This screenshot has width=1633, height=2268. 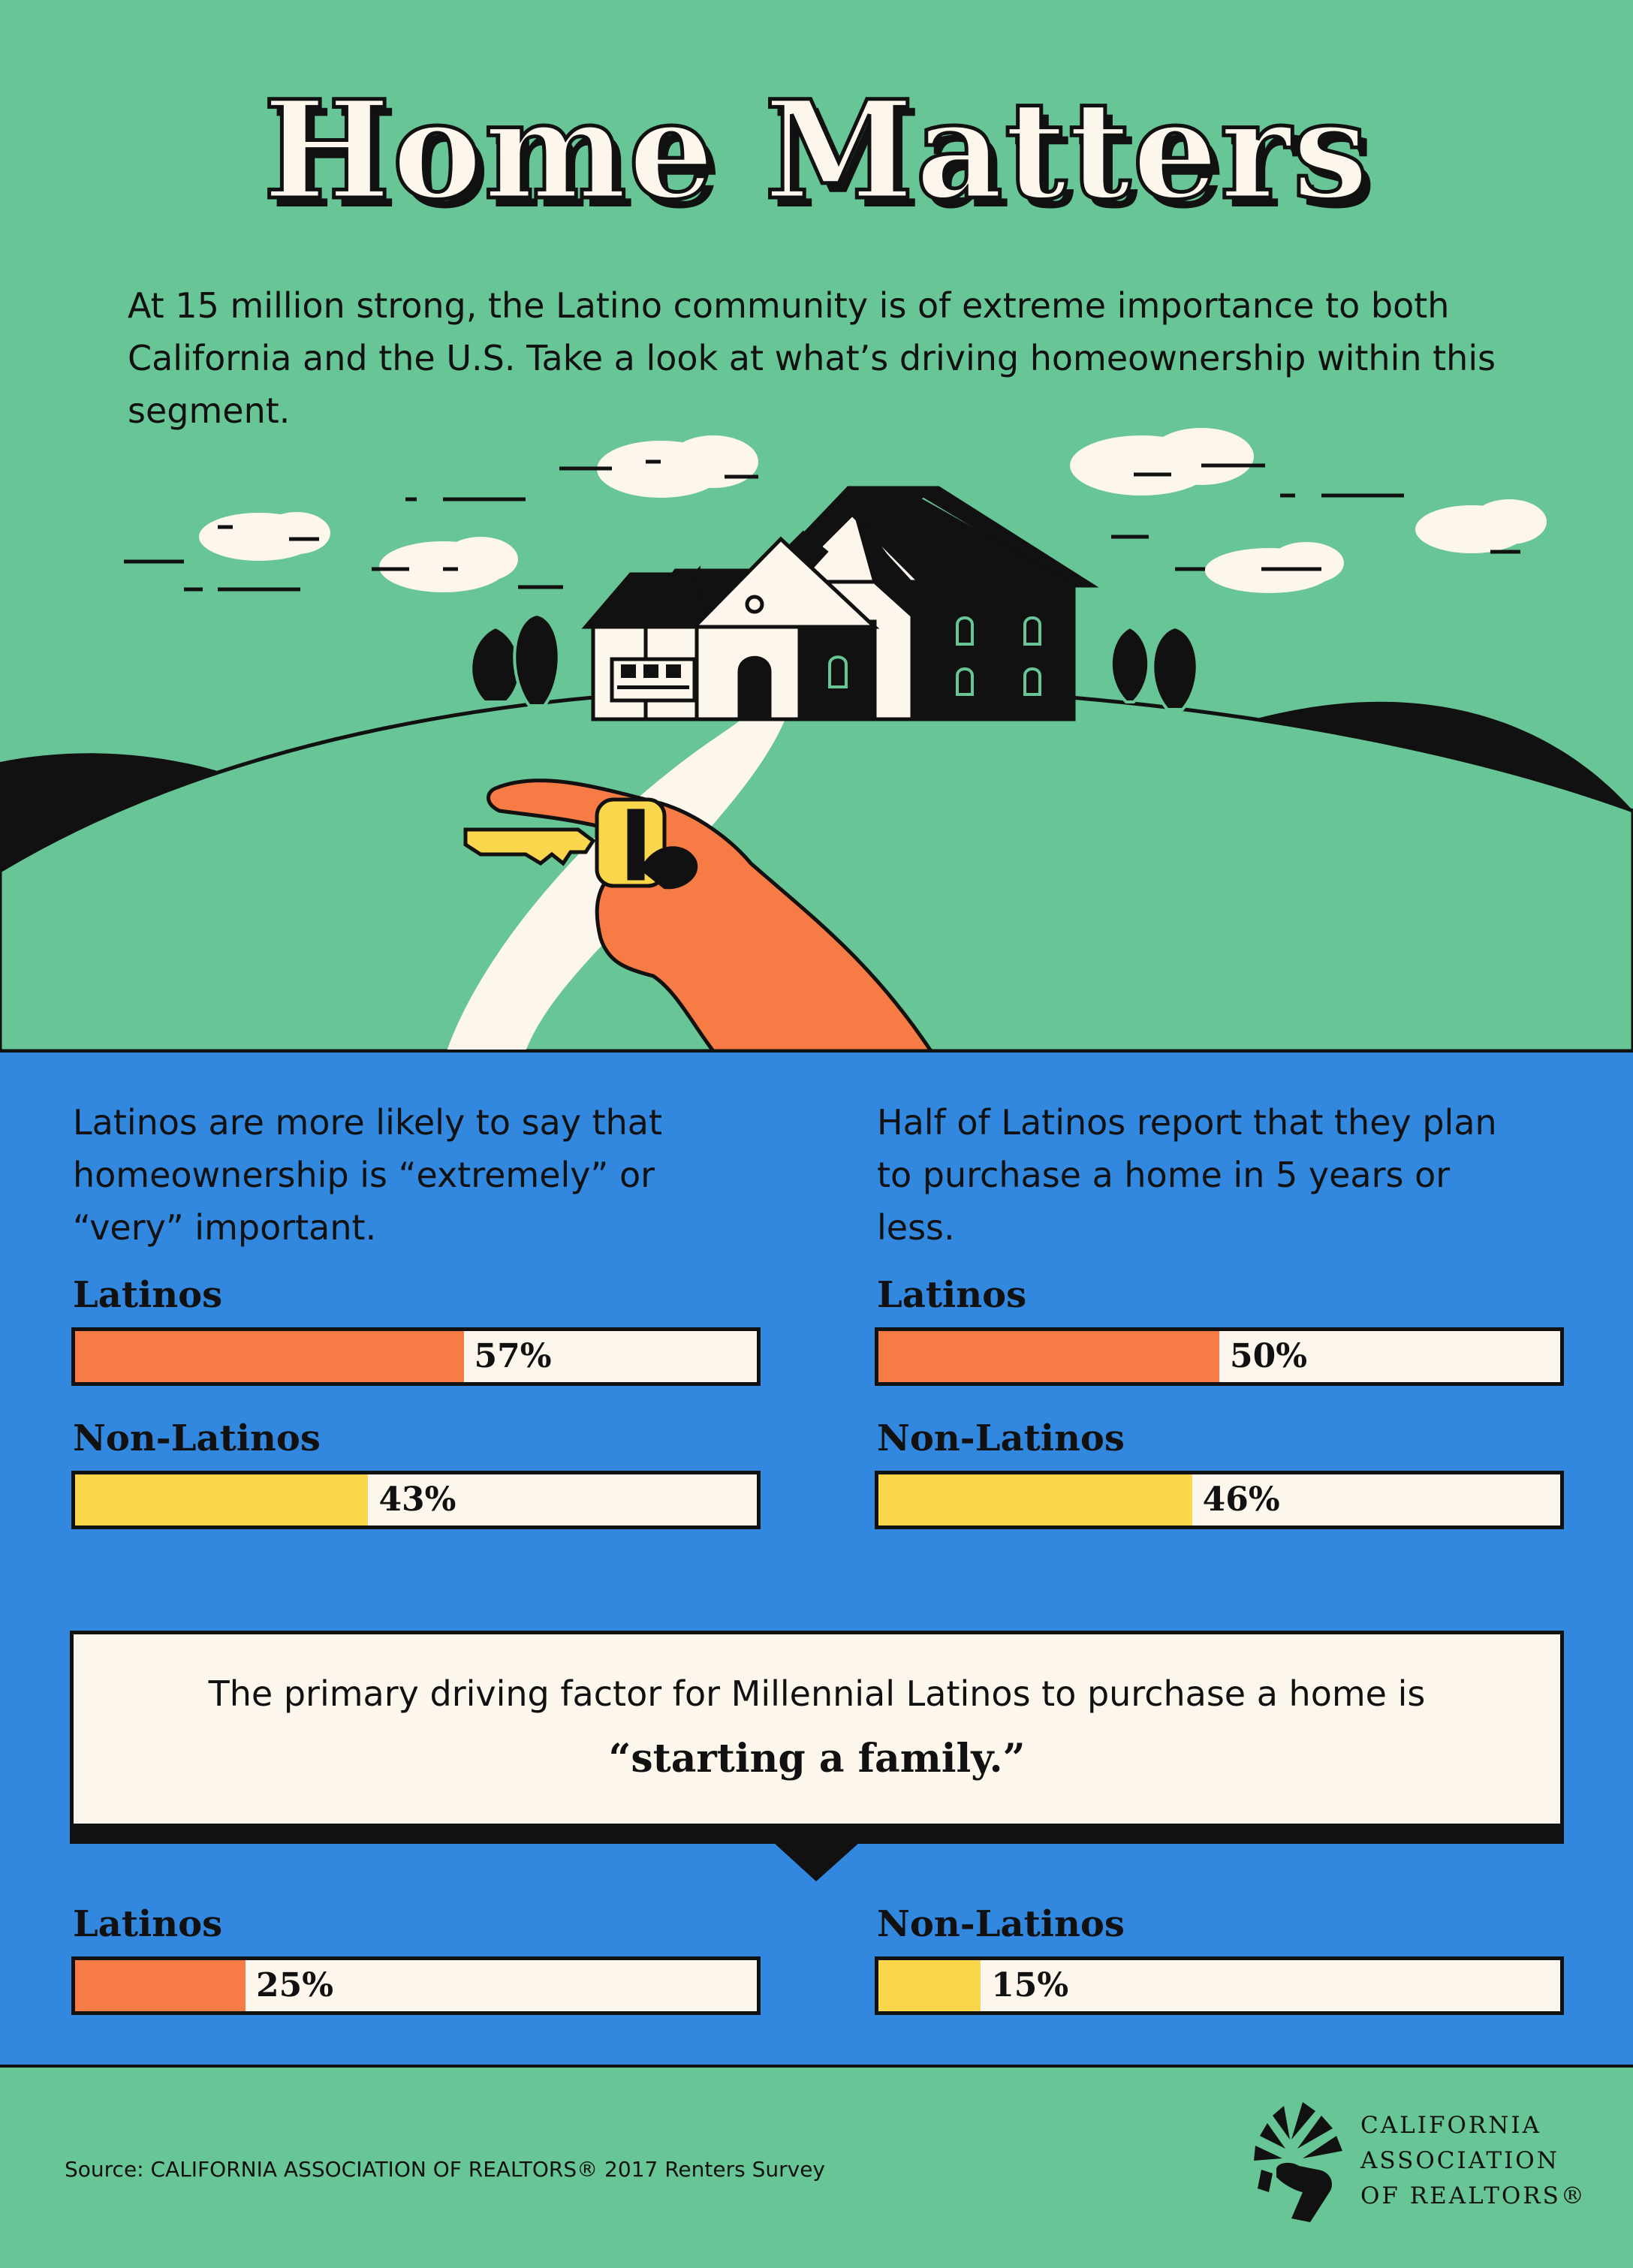 What do you see at coordinates (148, 1295) in the screenshot?
I see `chart1-label-latinos: Latinos` at bounding box center [148, 1295].